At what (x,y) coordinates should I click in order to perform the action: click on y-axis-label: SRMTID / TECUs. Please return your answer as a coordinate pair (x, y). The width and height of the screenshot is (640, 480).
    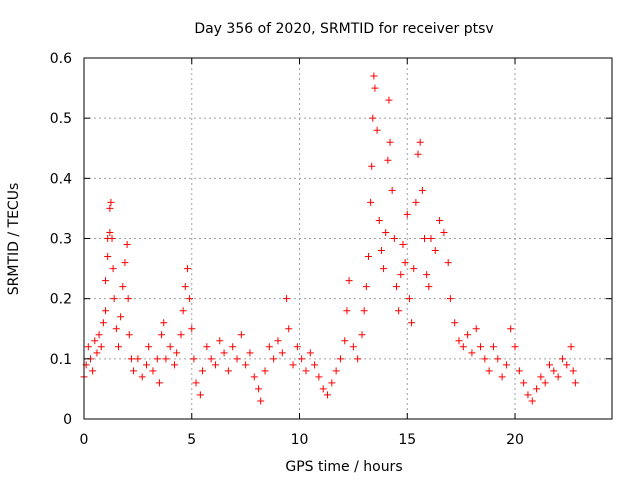
    Looking at the image, I should click on (14, 239).